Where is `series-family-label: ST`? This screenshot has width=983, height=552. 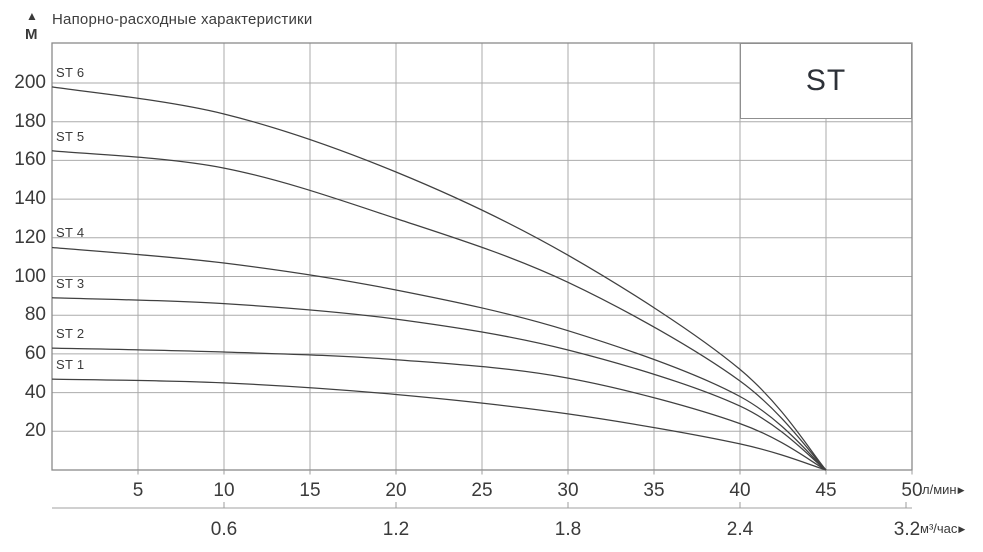 series-family-label: ST is located at coordinates (826, 80).